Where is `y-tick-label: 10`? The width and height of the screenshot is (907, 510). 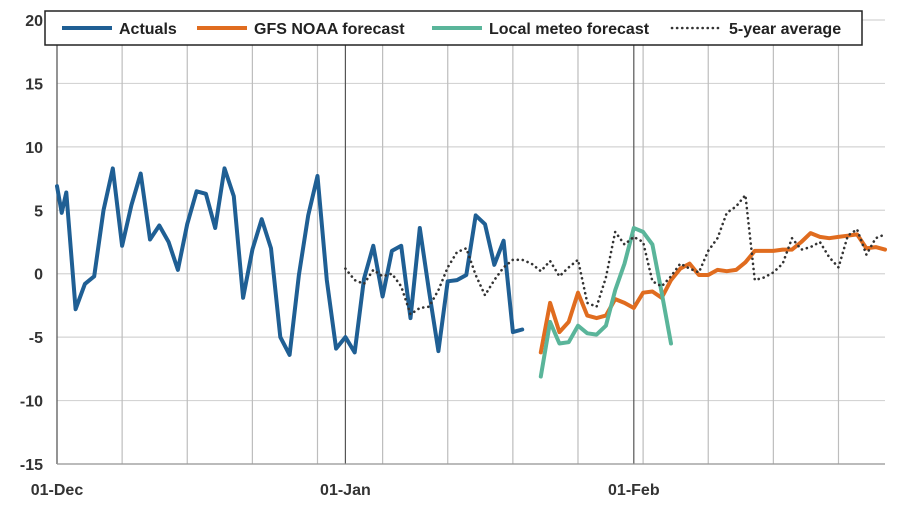
y-tick-label: 10 is located at coordinates (34, 148).